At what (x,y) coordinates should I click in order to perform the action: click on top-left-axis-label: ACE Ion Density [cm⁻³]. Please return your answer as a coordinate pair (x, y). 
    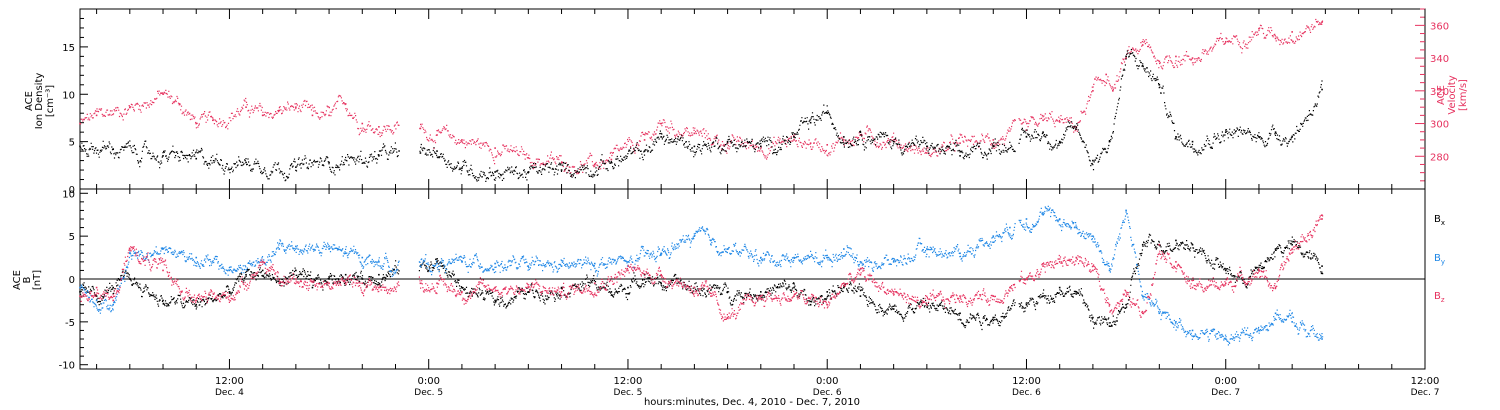
    Looking at the image, I should click on (40, 101).